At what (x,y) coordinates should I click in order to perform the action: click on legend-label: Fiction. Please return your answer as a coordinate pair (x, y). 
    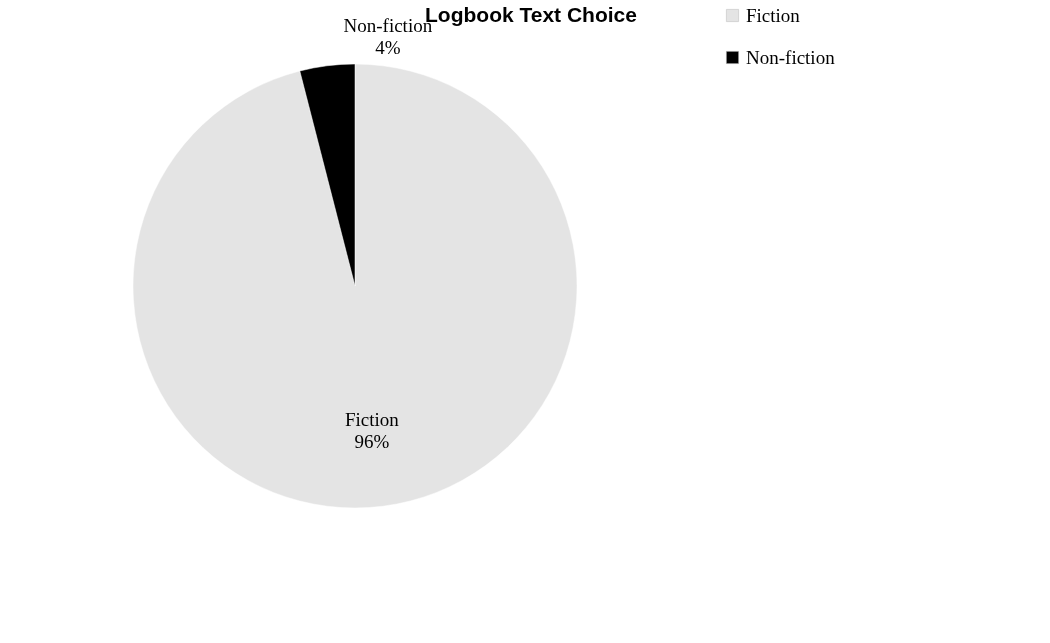
    Looking at the image, I should click on (773, 15).